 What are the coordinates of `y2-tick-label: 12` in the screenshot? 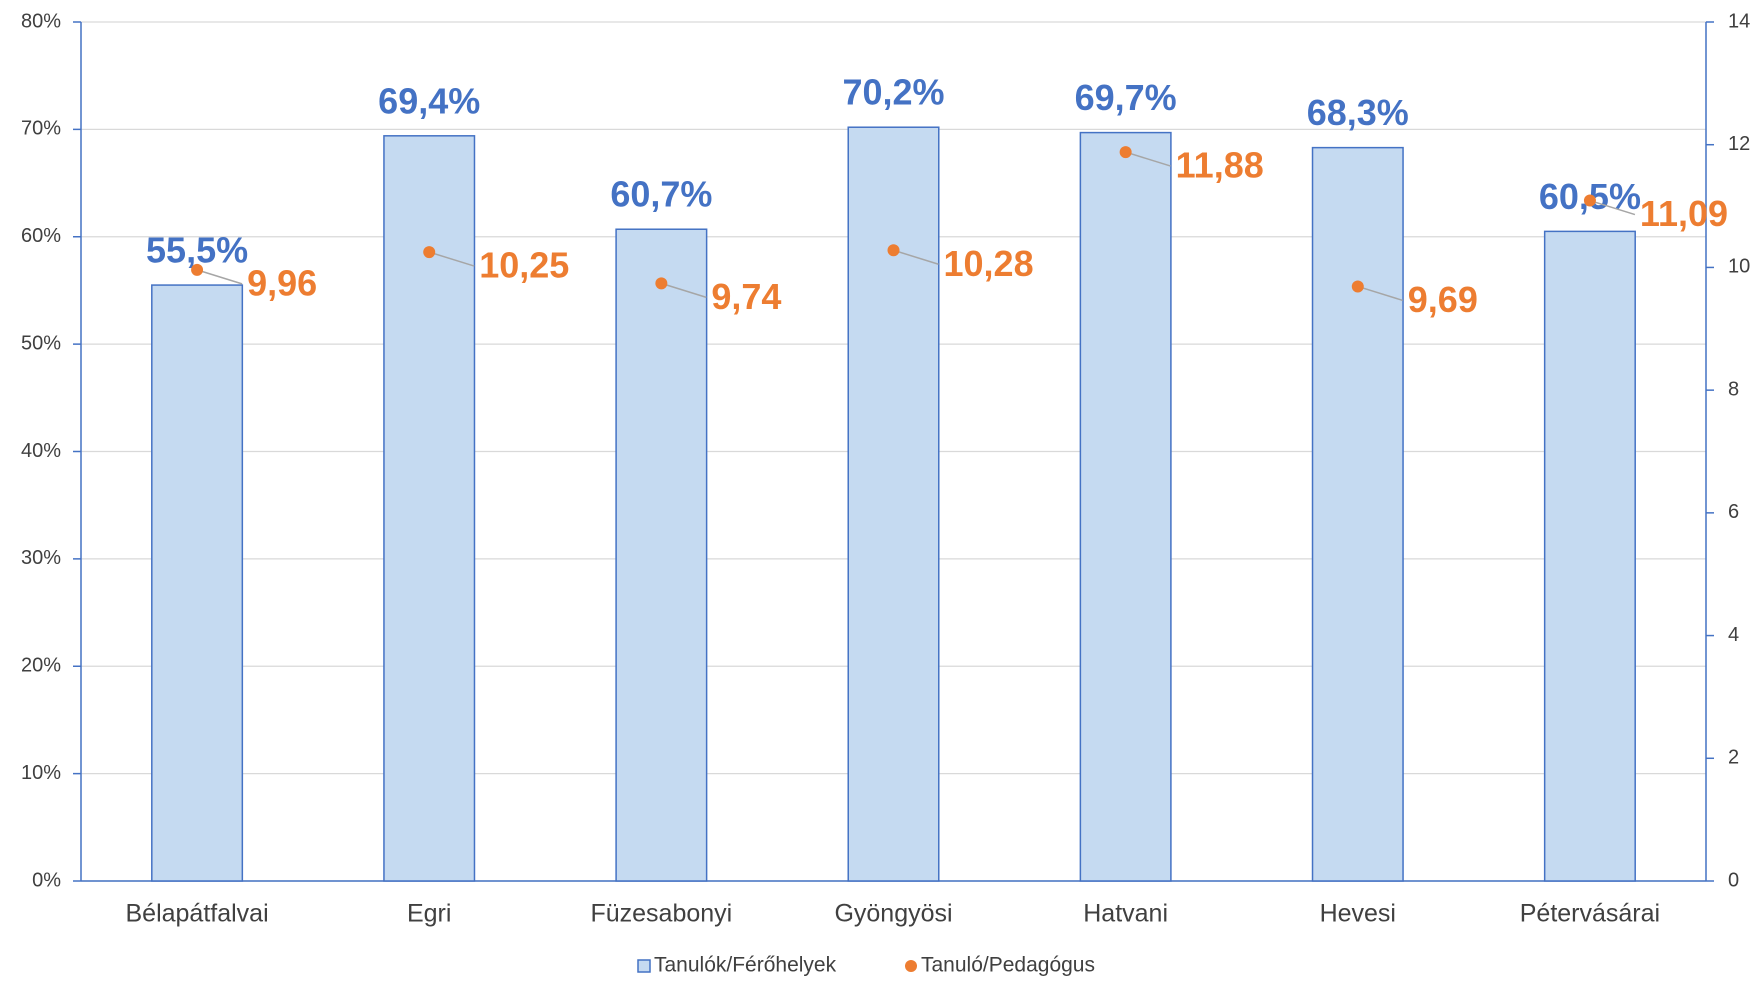 It's located at (1739, 144).